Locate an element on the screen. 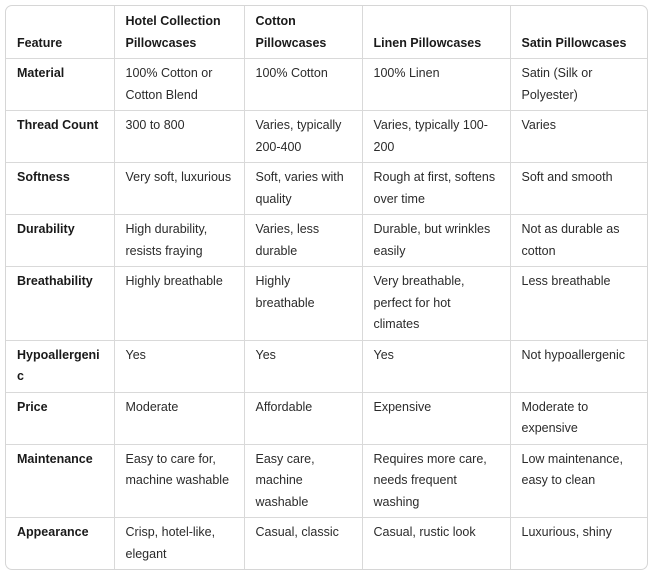  table-cell: Crisp, hotel-like, elegant is located at coordinates (179, 543).